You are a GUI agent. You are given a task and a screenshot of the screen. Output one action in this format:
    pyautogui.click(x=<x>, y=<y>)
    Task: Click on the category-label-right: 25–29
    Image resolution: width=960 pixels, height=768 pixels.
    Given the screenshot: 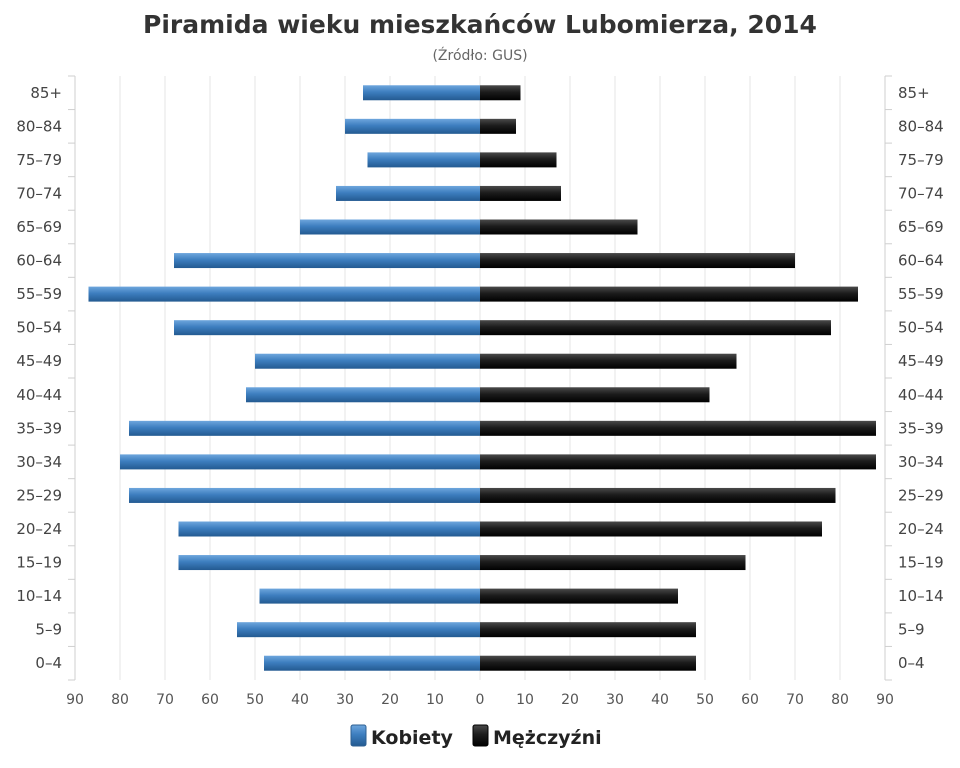 What is the action you would take?
    pyautogui.click(x=921, y=495)
    